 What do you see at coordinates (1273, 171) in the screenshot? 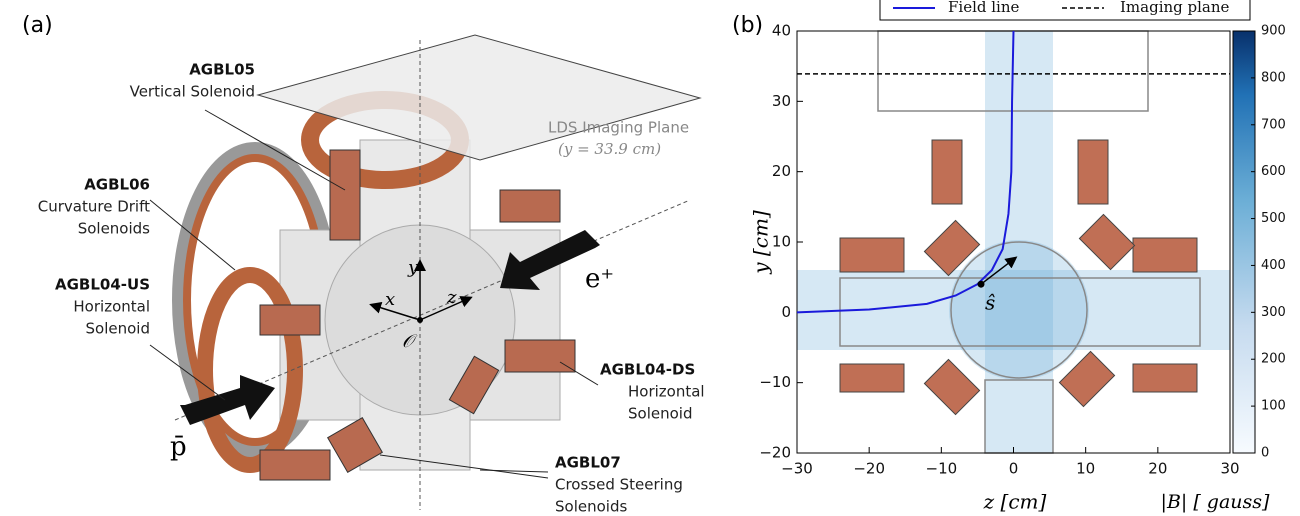
I see `colorbar-tick-label: 600` at bounding box center [1273, 171].